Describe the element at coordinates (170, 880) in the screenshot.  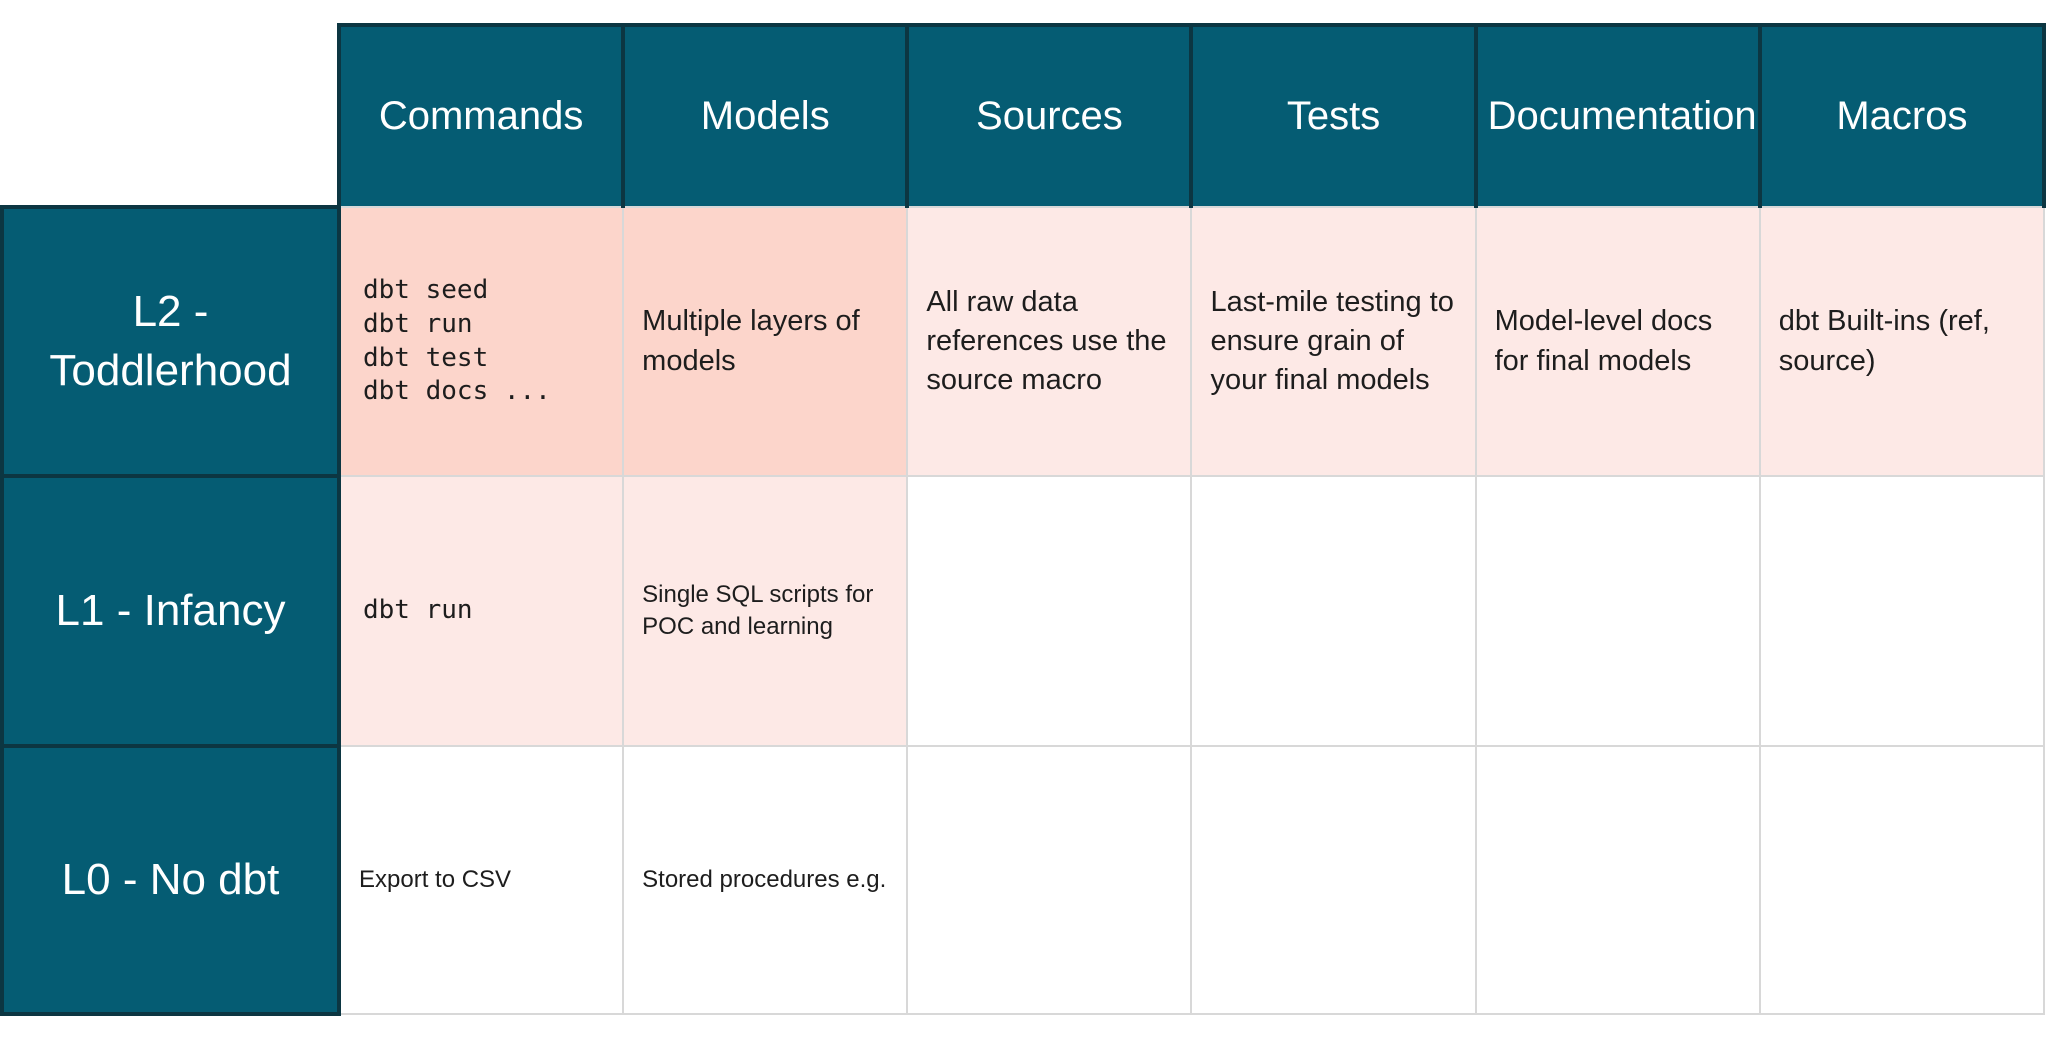
I see `row-header-l0-no-dbt: L0 - No dbt` at that location.